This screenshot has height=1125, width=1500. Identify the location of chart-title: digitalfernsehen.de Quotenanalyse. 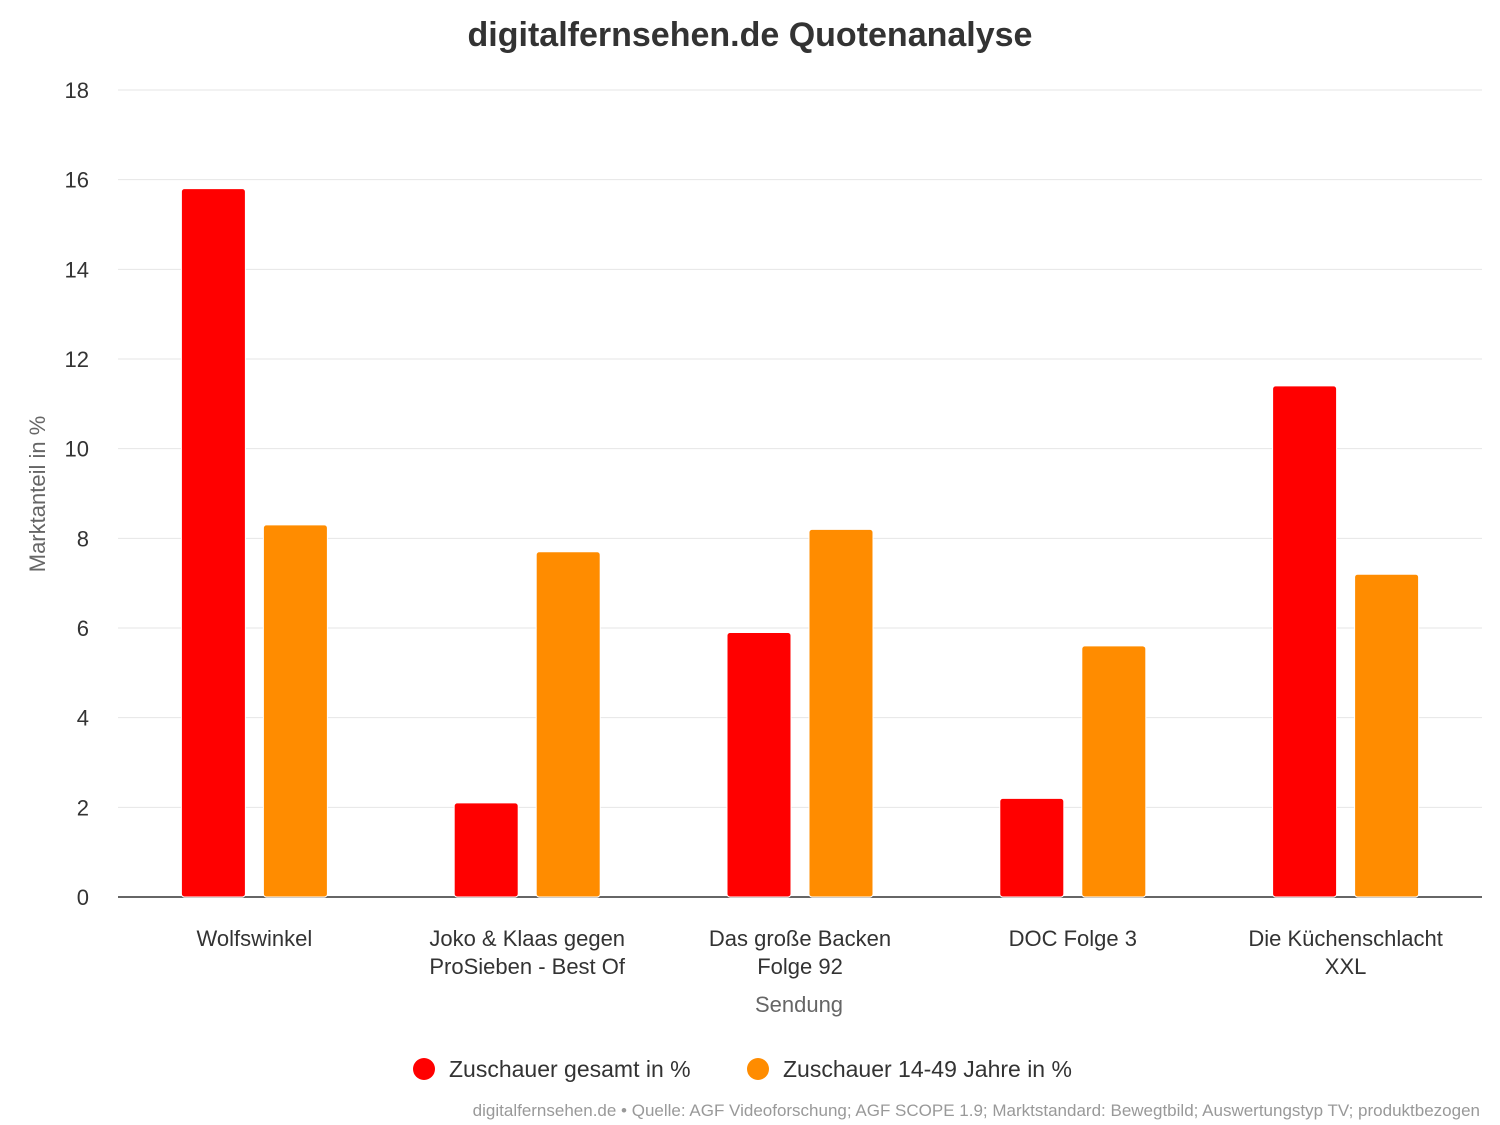
(750, 35).